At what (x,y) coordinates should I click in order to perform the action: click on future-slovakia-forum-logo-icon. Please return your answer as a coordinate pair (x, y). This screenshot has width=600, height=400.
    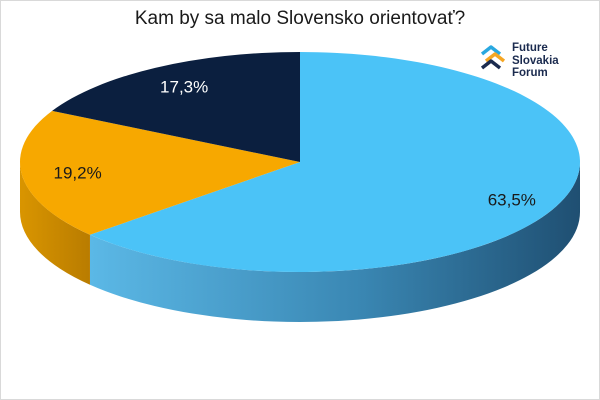
    Looking at the image, I should click on (493, 57).